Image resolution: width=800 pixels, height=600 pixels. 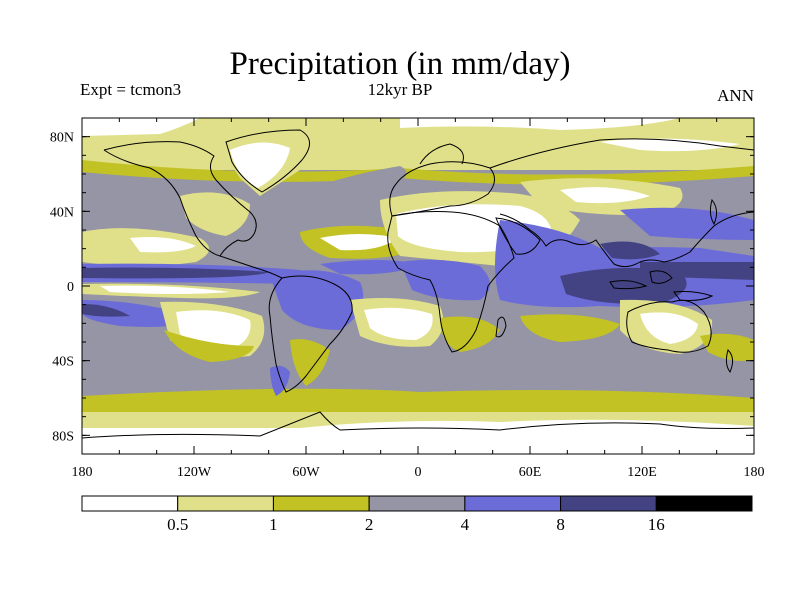 I want to click on coast-scandinavia, so click(x=441, y=154).